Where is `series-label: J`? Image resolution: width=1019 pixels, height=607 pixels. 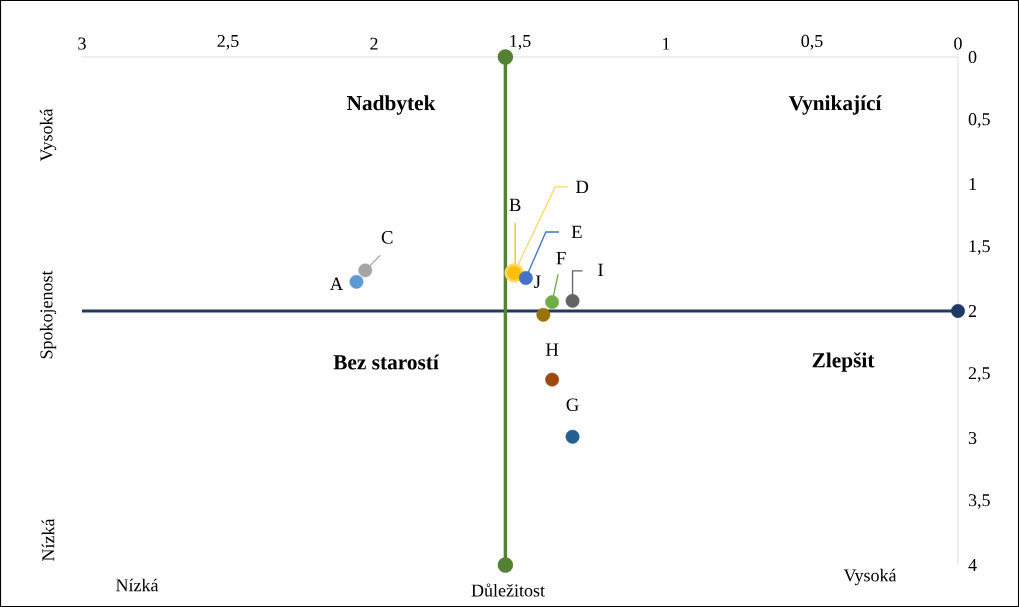 series-label: J is located at coordinates (537, 282).